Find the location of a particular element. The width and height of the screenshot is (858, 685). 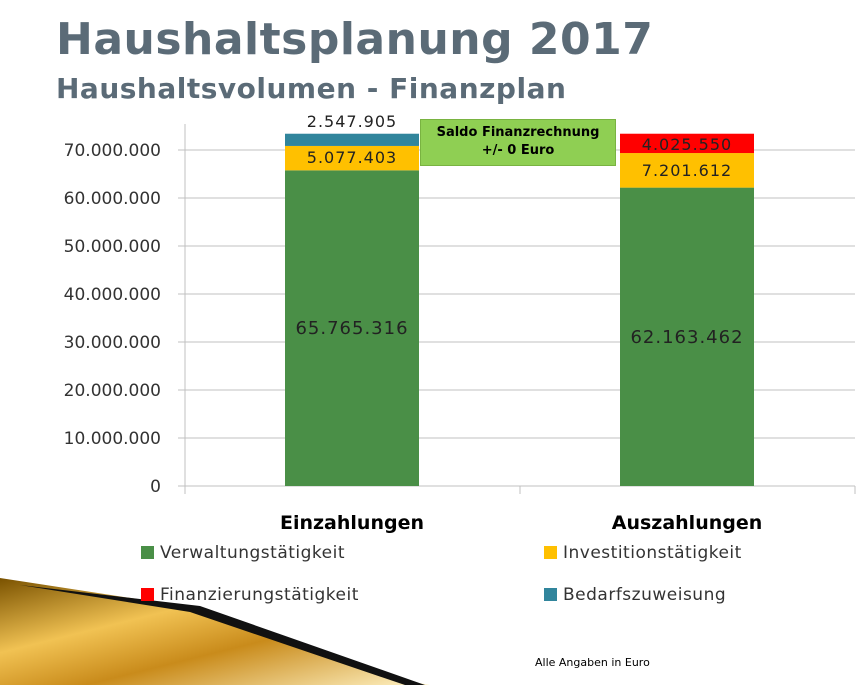

y-tick-label: 60.000.000 is located at coordinates (112, 199).